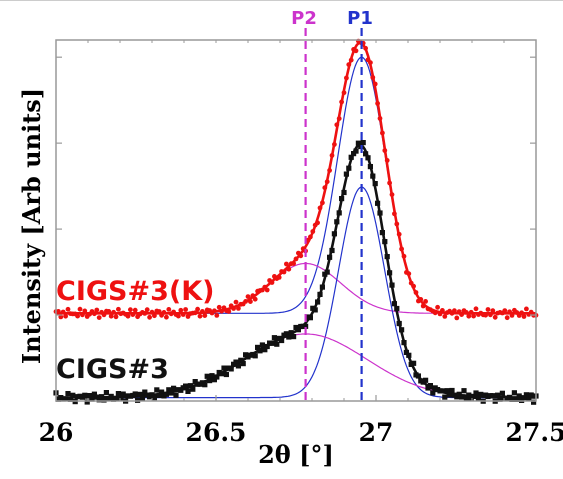 This screenshot has width=563, height=479. I want to click on x-tick-label: 26, so click(56, 432).